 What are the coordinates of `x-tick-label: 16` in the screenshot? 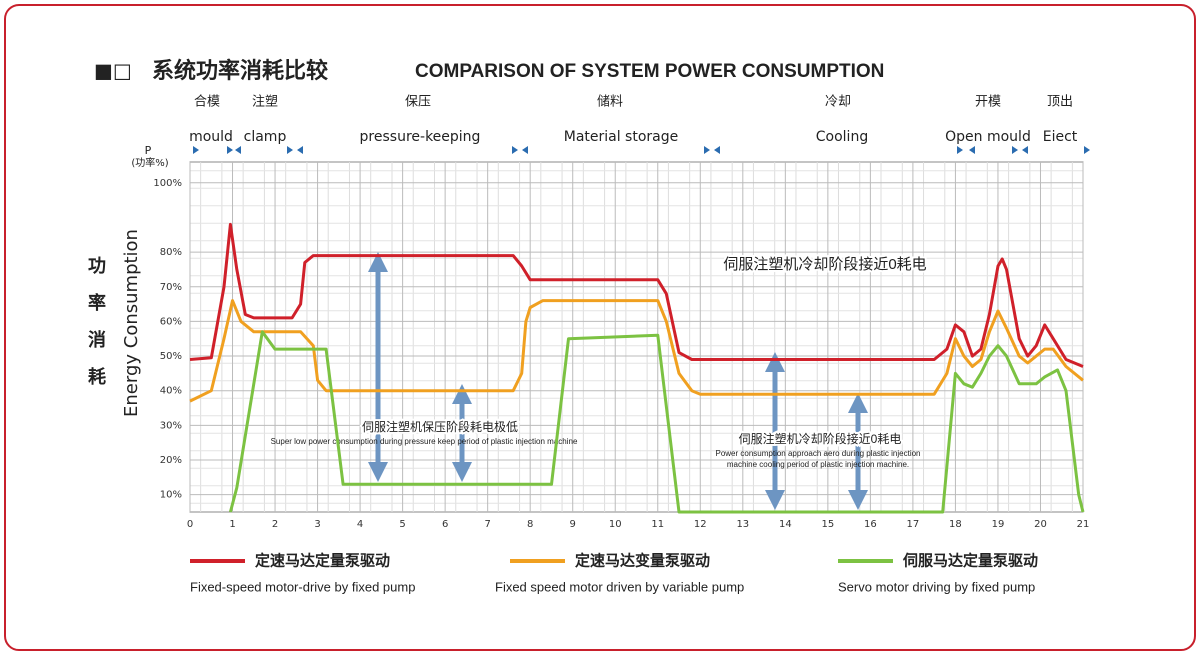 It's located at (870, 524).